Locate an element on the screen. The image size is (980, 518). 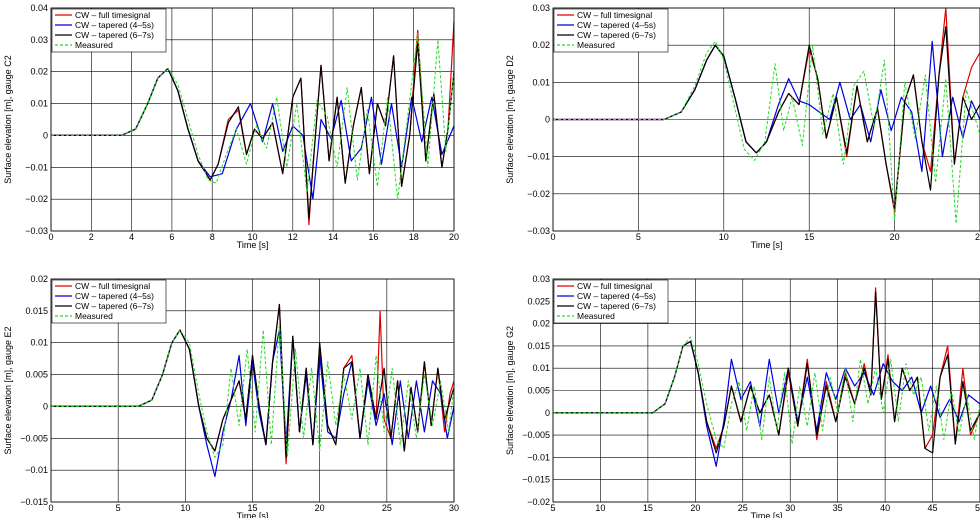
x-tick-label: 16 is located at coordinates (373, 237).